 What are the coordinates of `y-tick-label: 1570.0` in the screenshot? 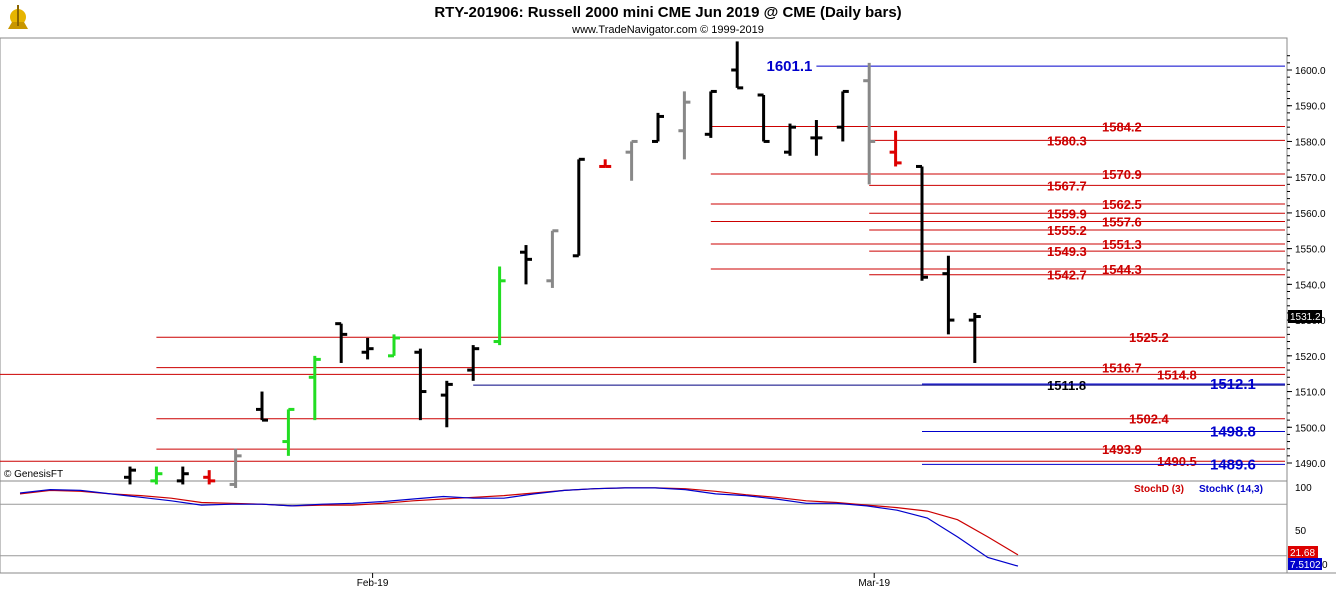 It's located at (1310, 178).